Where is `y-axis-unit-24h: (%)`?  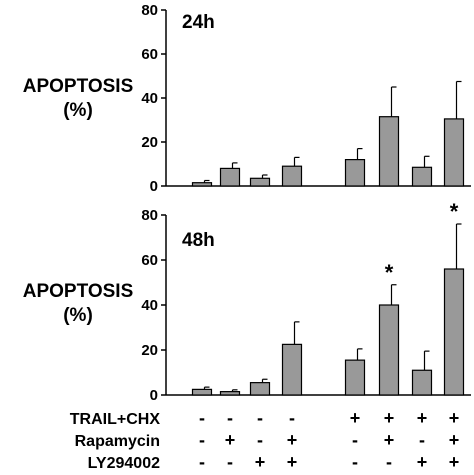 y-axis-unit-24h: (%) is located at coordinates (78, 110).